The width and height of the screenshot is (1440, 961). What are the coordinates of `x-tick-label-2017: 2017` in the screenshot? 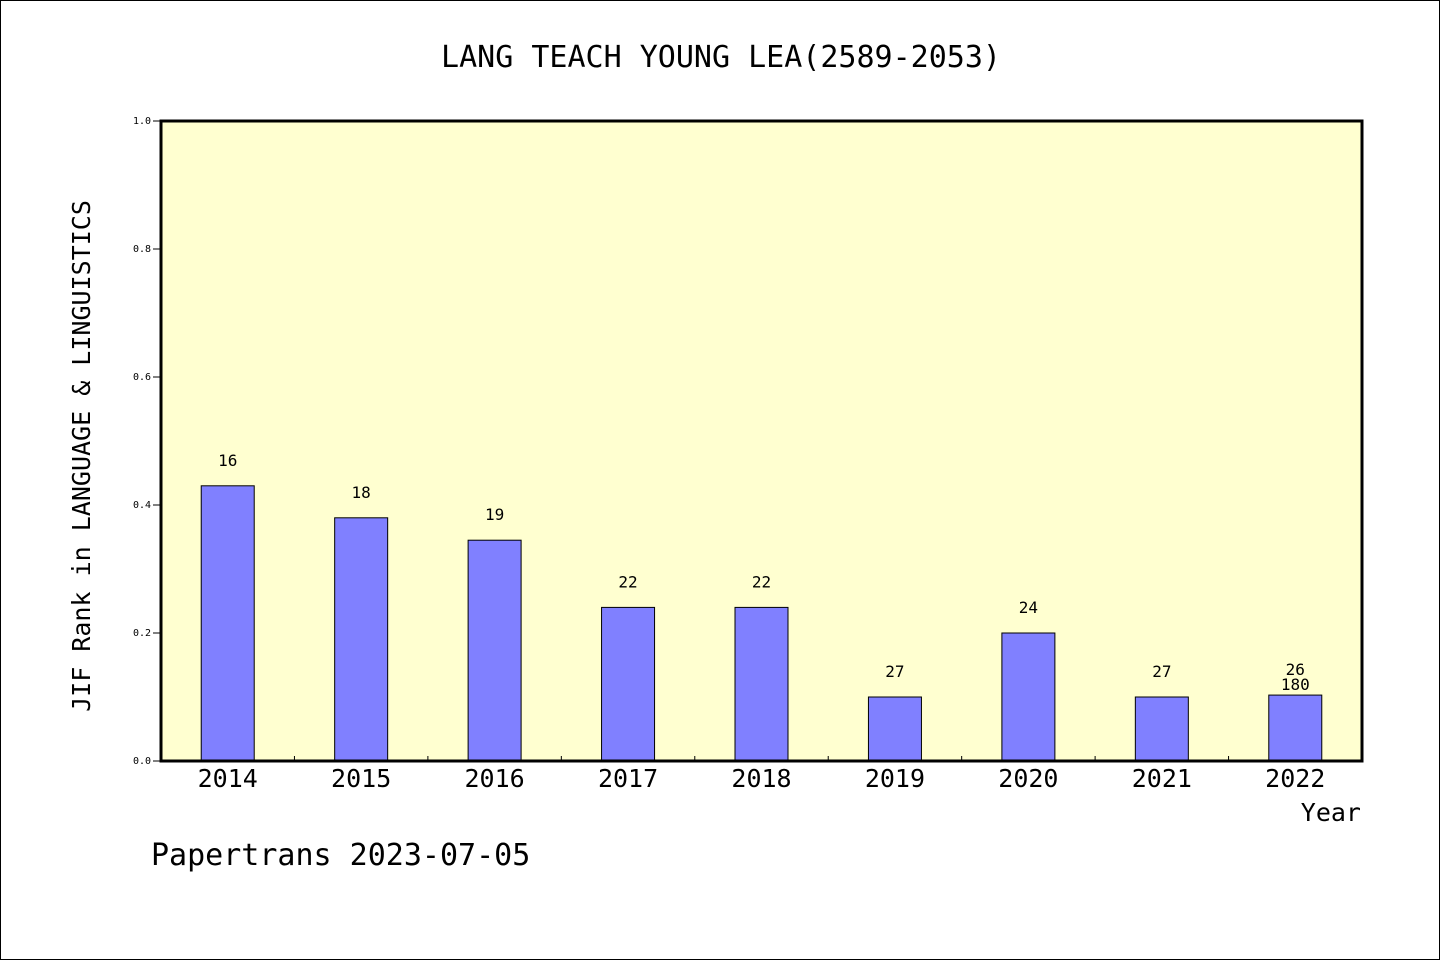 It's located at (628, 778).